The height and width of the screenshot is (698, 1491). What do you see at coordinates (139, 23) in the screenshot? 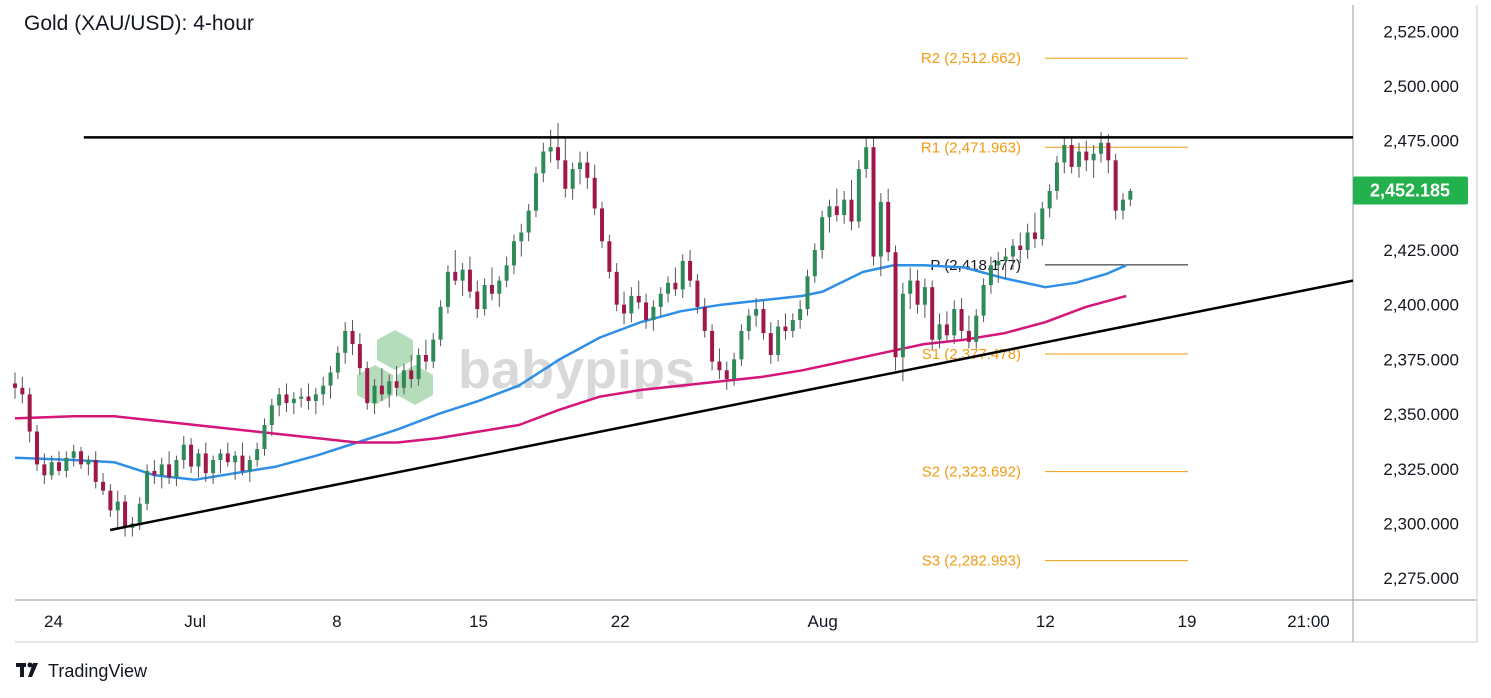
I see `chart-title: Gold (XAU/USD): 4-hour` at bounding box center [139, 23].